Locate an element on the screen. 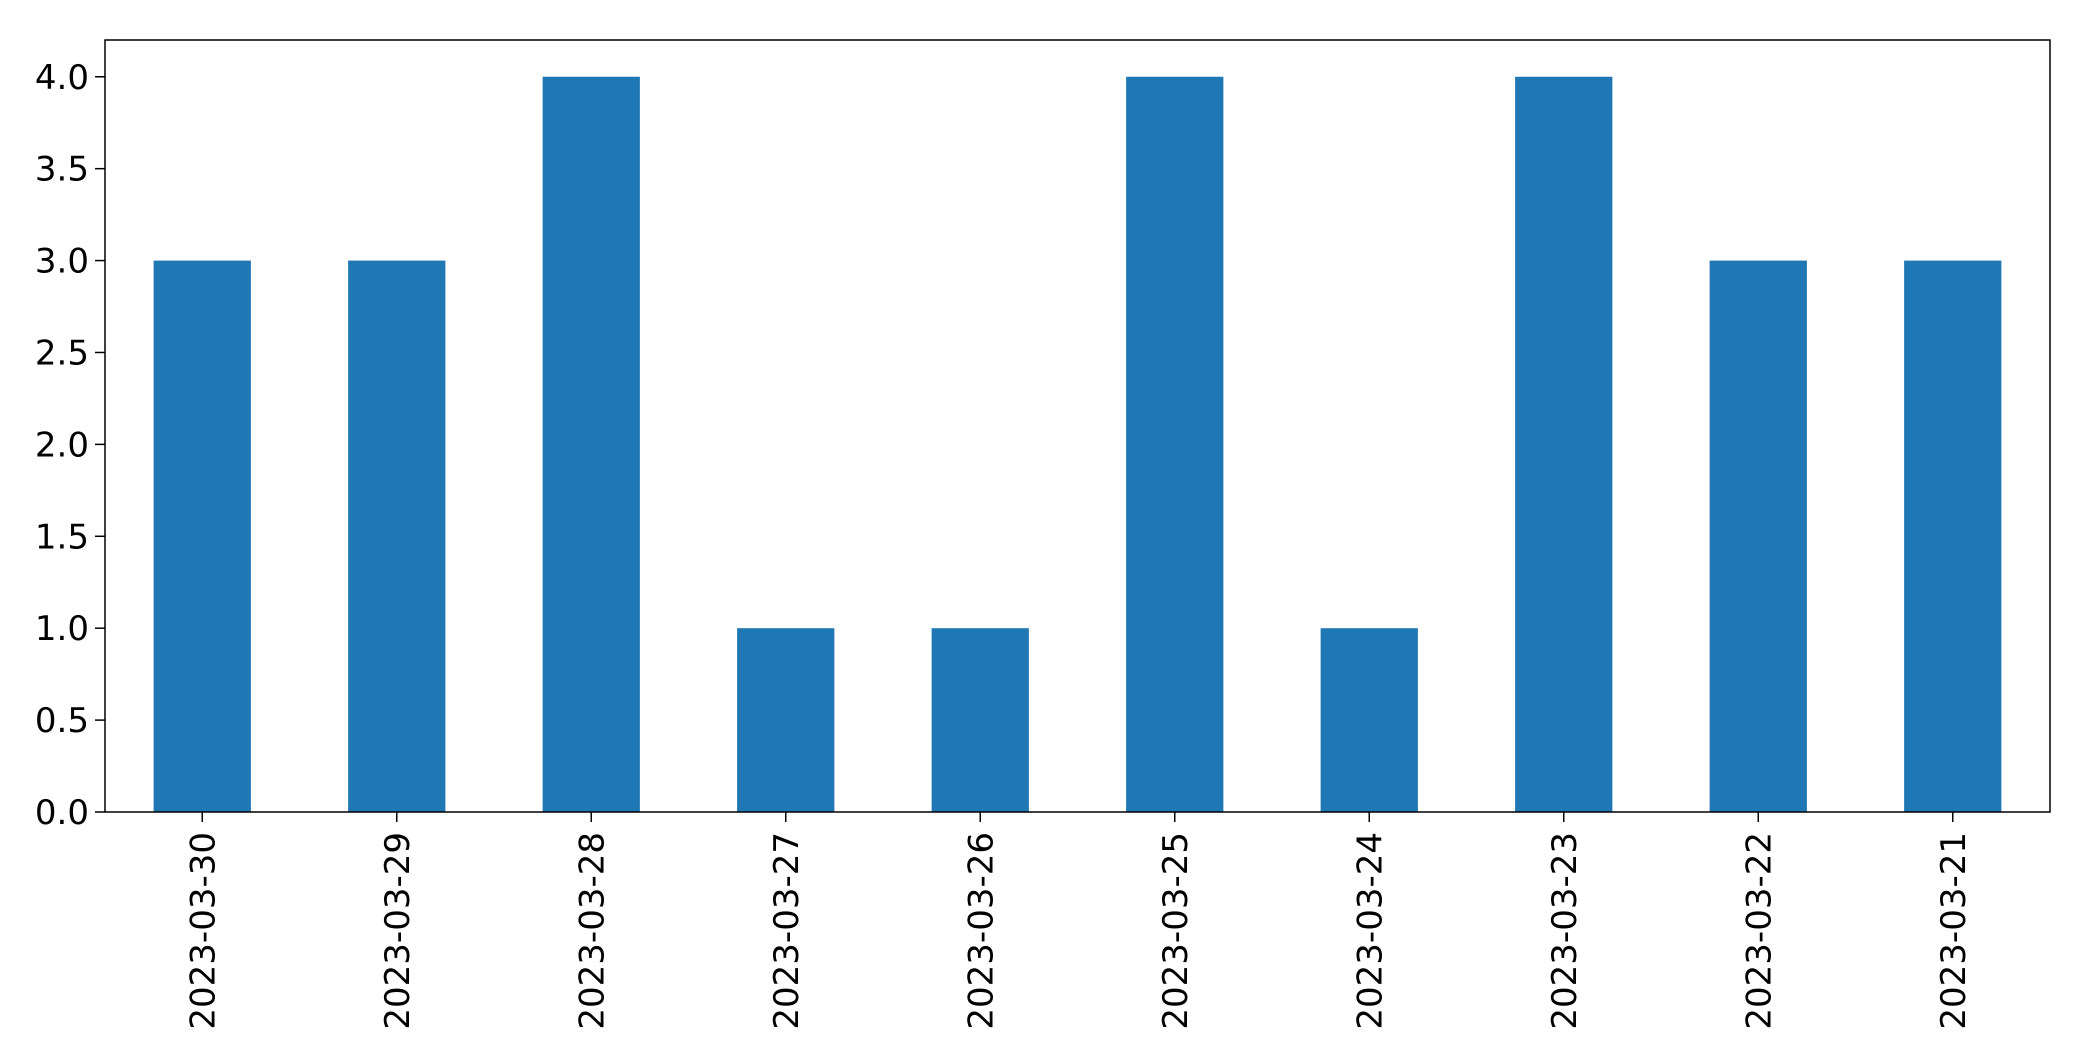 The width and height of the screenshot is (2082, 1061). x-tick-label: 2023-03-22 is located at coordinates (1759, 931).